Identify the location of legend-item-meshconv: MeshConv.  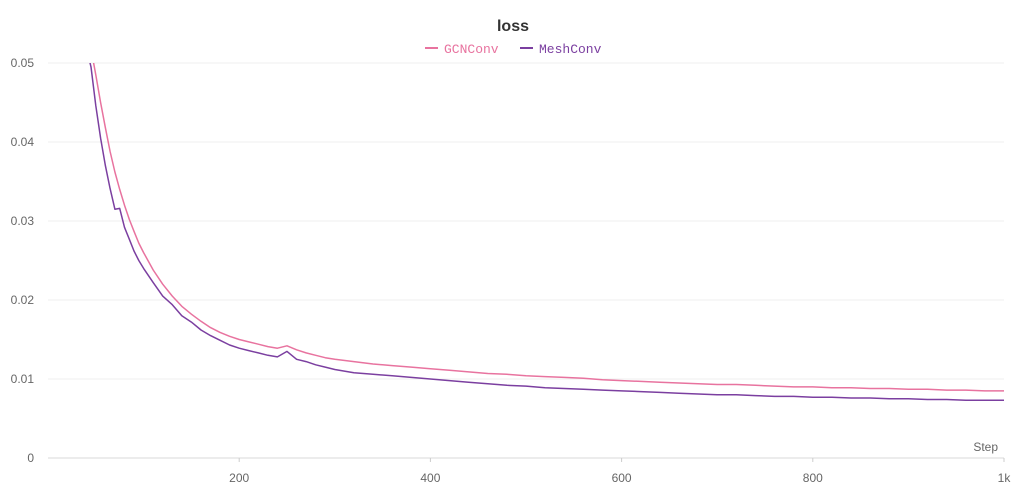
(561, 49).